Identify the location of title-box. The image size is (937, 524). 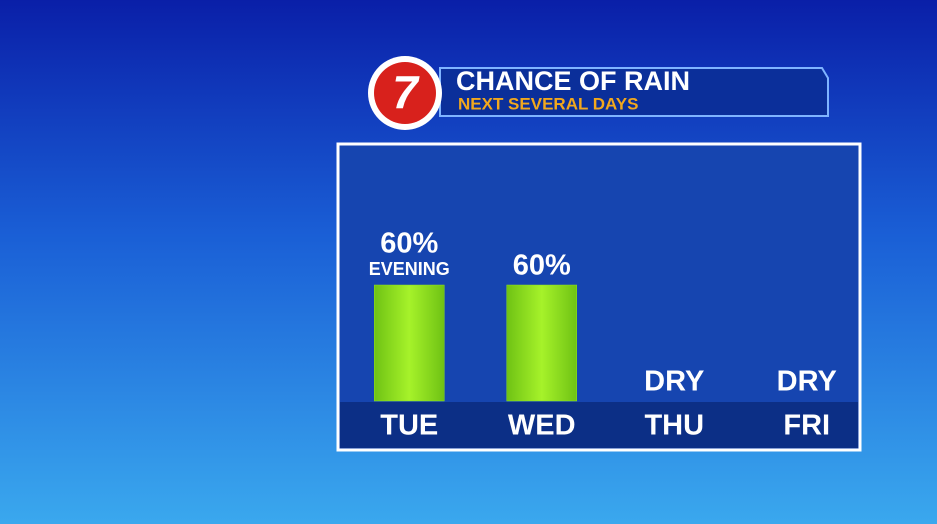
(634, 92).